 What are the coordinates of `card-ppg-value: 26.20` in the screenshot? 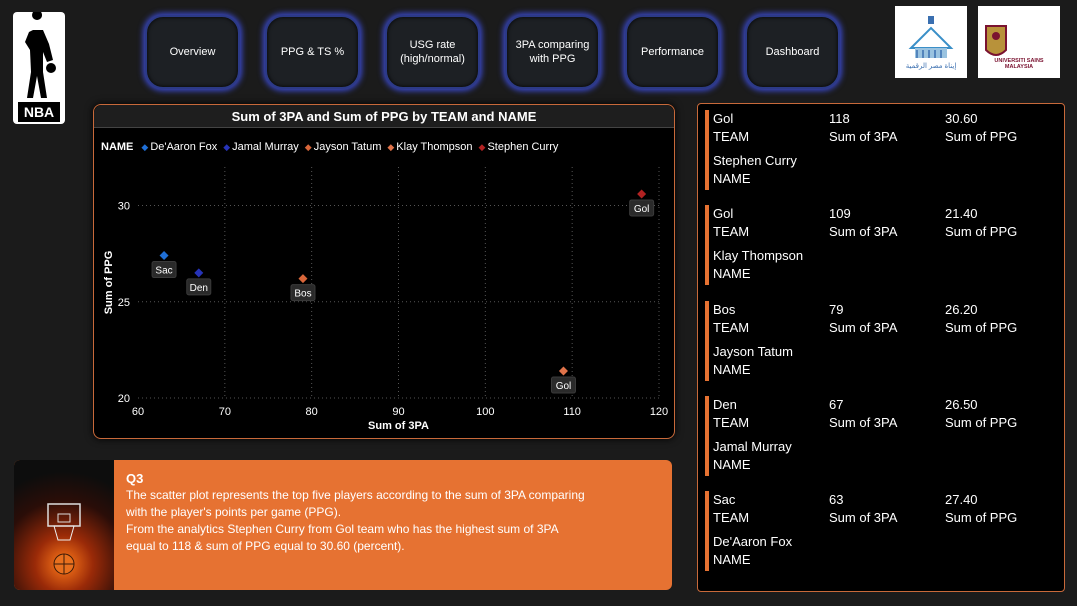 It's located at (961, 309).